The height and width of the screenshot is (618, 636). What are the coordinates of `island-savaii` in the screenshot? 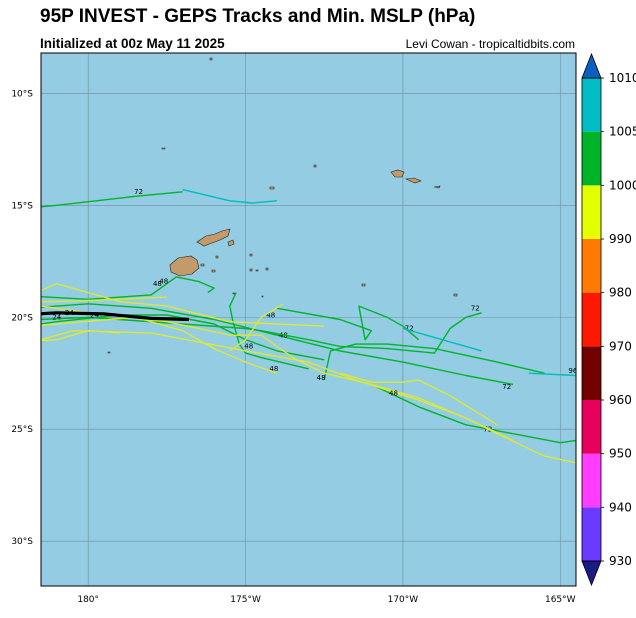 It's located at (397, 173).